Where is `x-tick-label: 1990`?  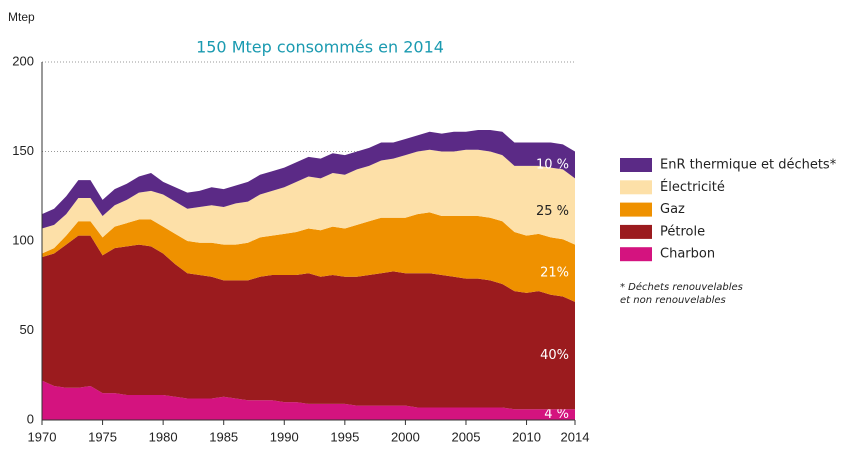
x-tick-label: 1990 is located at coordinates (284, 436).